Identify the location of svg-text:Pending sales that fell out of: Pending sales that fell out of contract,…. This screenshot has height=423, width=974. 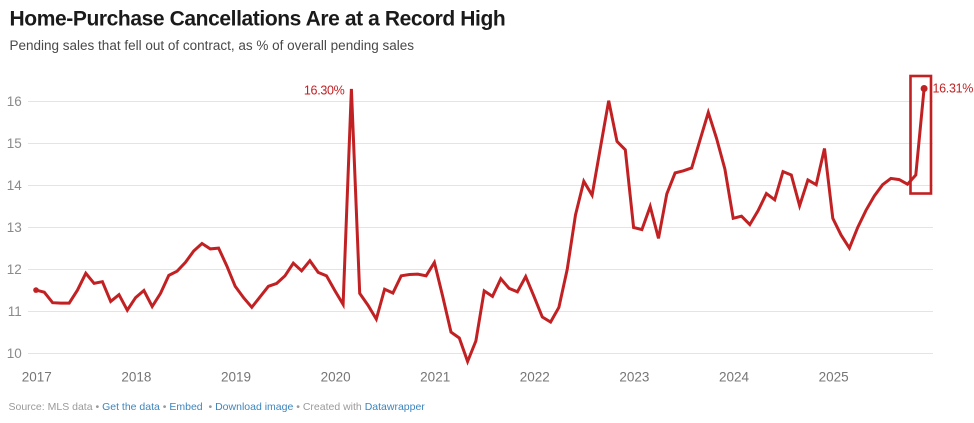
(212, 45).